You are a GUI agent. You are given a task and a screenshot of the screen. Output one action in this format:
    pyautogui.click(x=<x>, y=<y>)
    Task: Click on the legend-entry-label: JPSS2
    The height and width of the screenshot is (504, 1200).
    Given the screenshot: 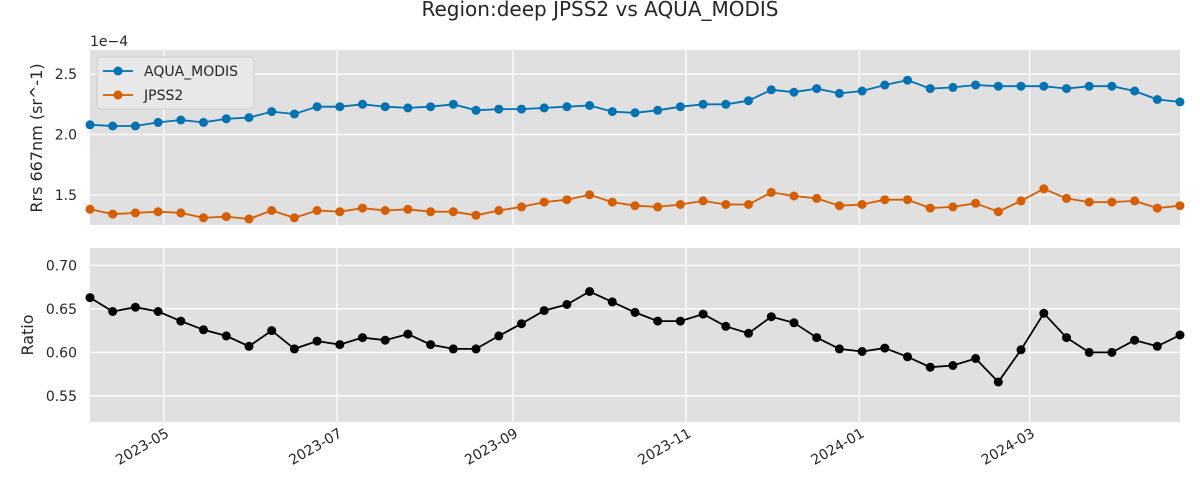 What is the action you would take?
    pyautogui.click(x=163, y=96)
    